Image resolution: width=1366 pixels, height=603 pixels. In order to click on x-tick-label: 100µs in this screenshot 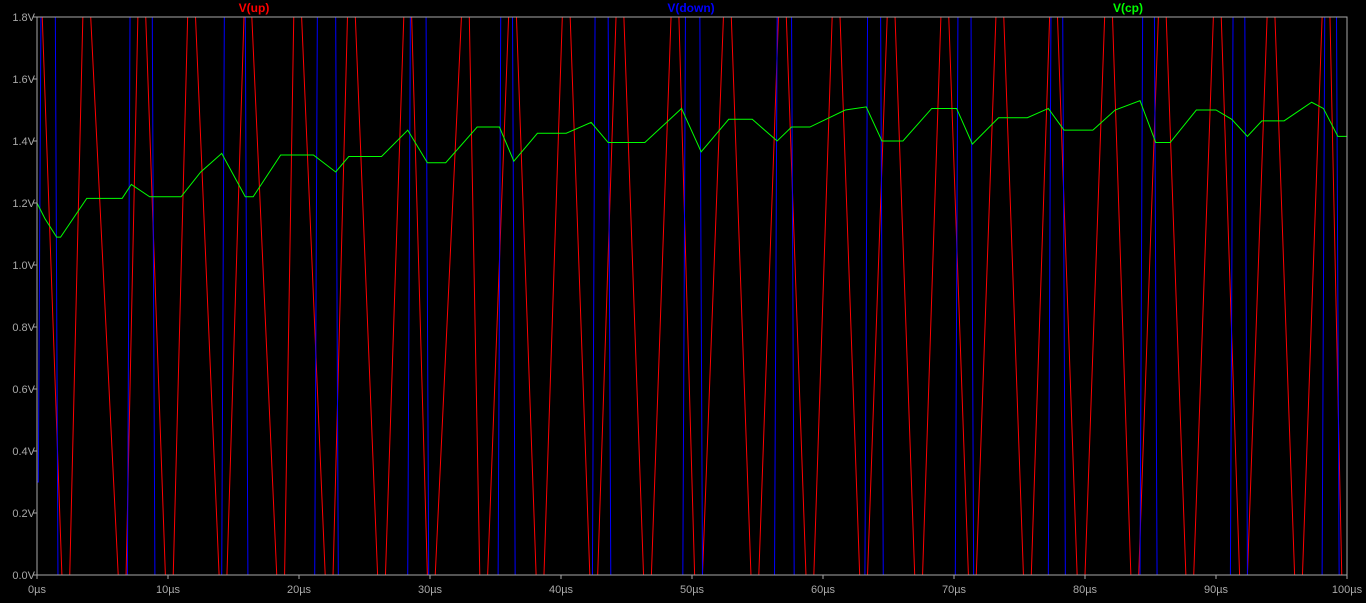, I will do `click(1347, 590)`.